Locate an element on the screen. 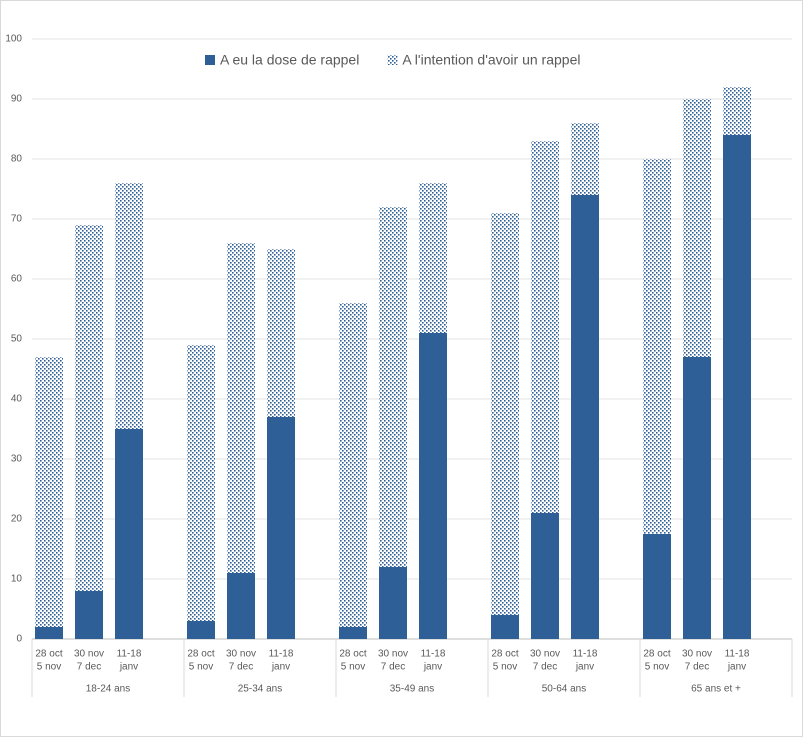  y-tick-label: 90 is located at coordinates (17, 99).